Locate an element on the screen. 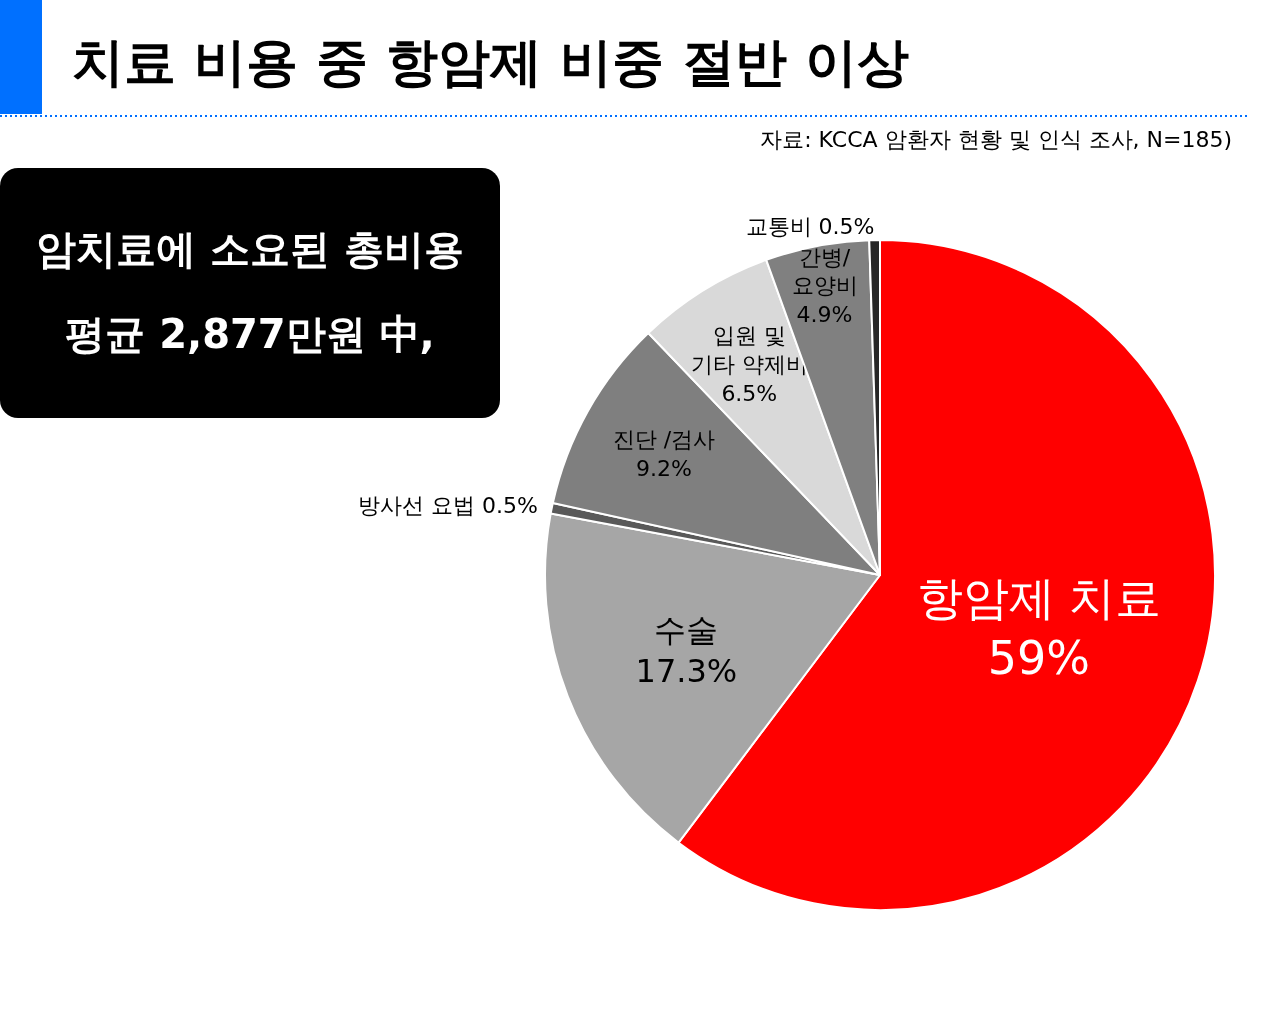  data-label: 6.5% is located at coordinates (749, 393).